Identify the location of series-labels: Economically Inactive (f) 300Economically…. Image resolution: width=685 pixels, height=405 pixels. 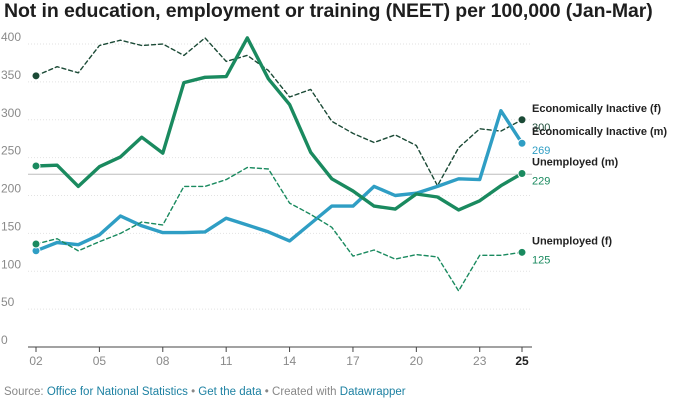
(599, 185).